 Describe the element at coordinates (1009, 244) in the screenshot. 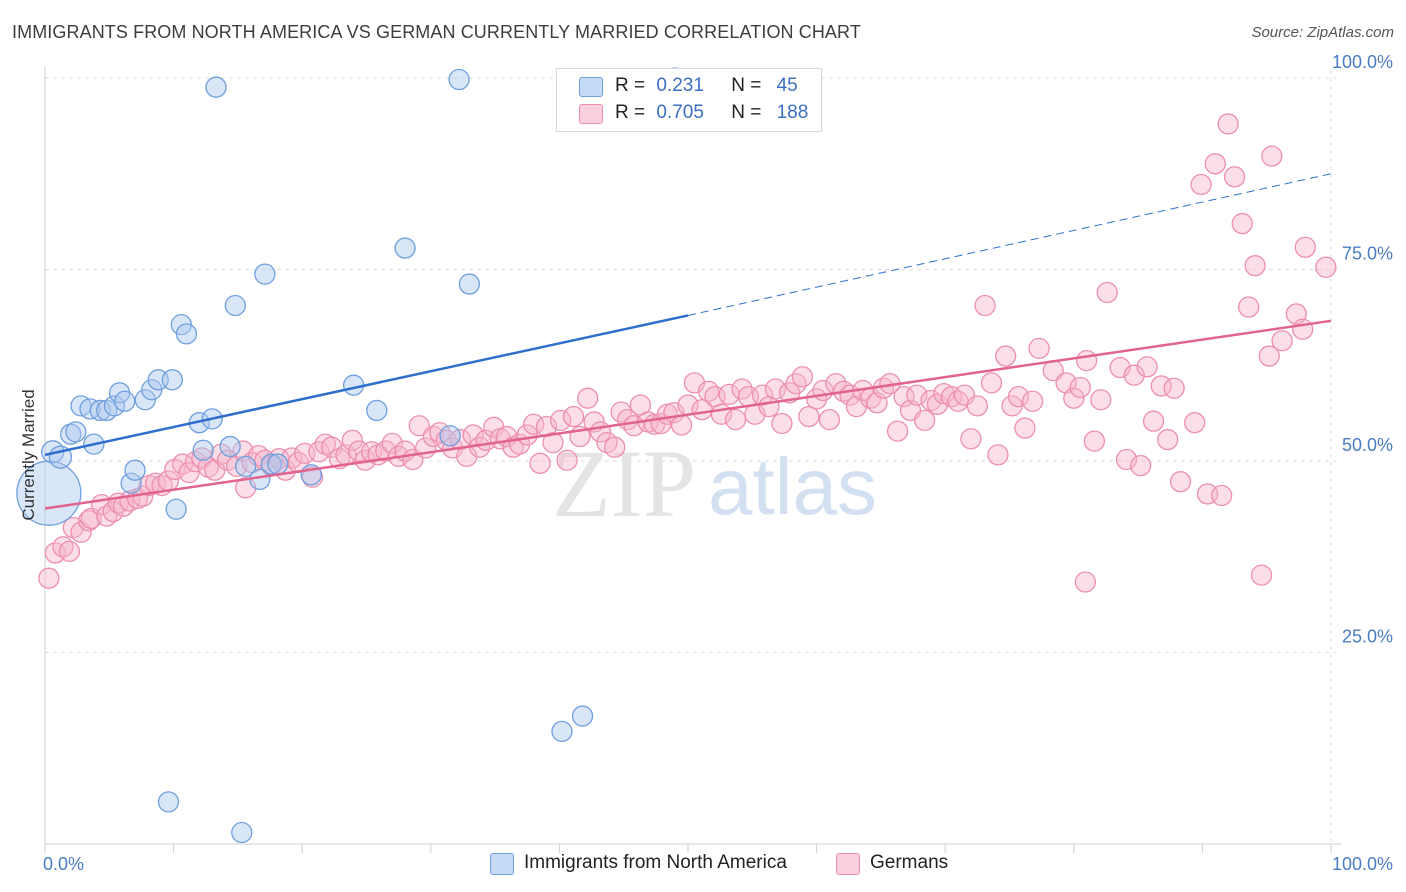

I see `trend-line-immigrants-projection` at that location.